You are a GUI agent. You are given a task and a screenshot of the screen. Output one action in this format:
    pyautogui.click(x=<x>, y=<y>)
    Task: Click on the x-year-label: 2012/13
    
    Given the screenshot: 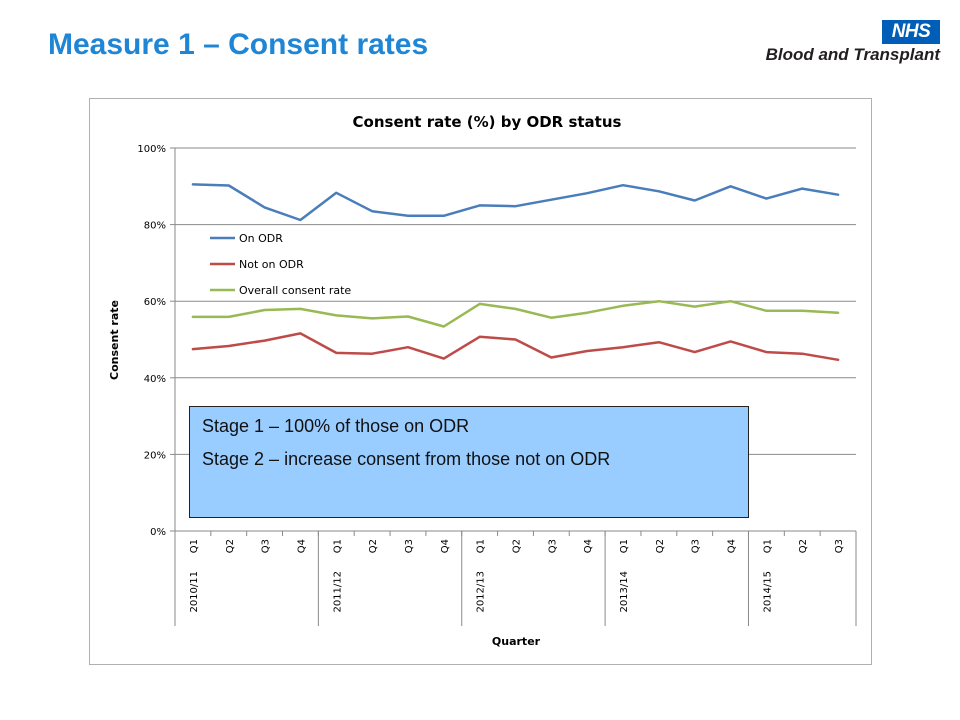 What is the action you would take?
    pyautogui.click(x=481, y=592)
    